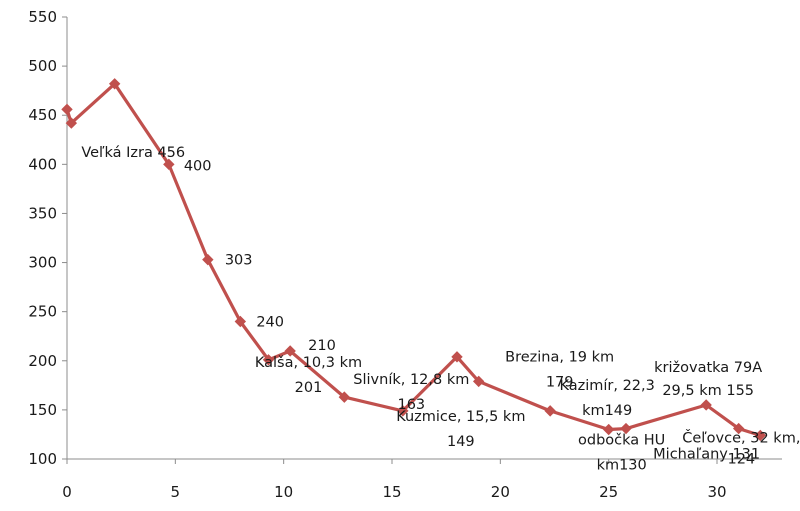 The width and height of the screenshot is (800, 511). Describe the element at coordinates (741, 459) in the screenshot. I see `data-label-line: 124` at that location.